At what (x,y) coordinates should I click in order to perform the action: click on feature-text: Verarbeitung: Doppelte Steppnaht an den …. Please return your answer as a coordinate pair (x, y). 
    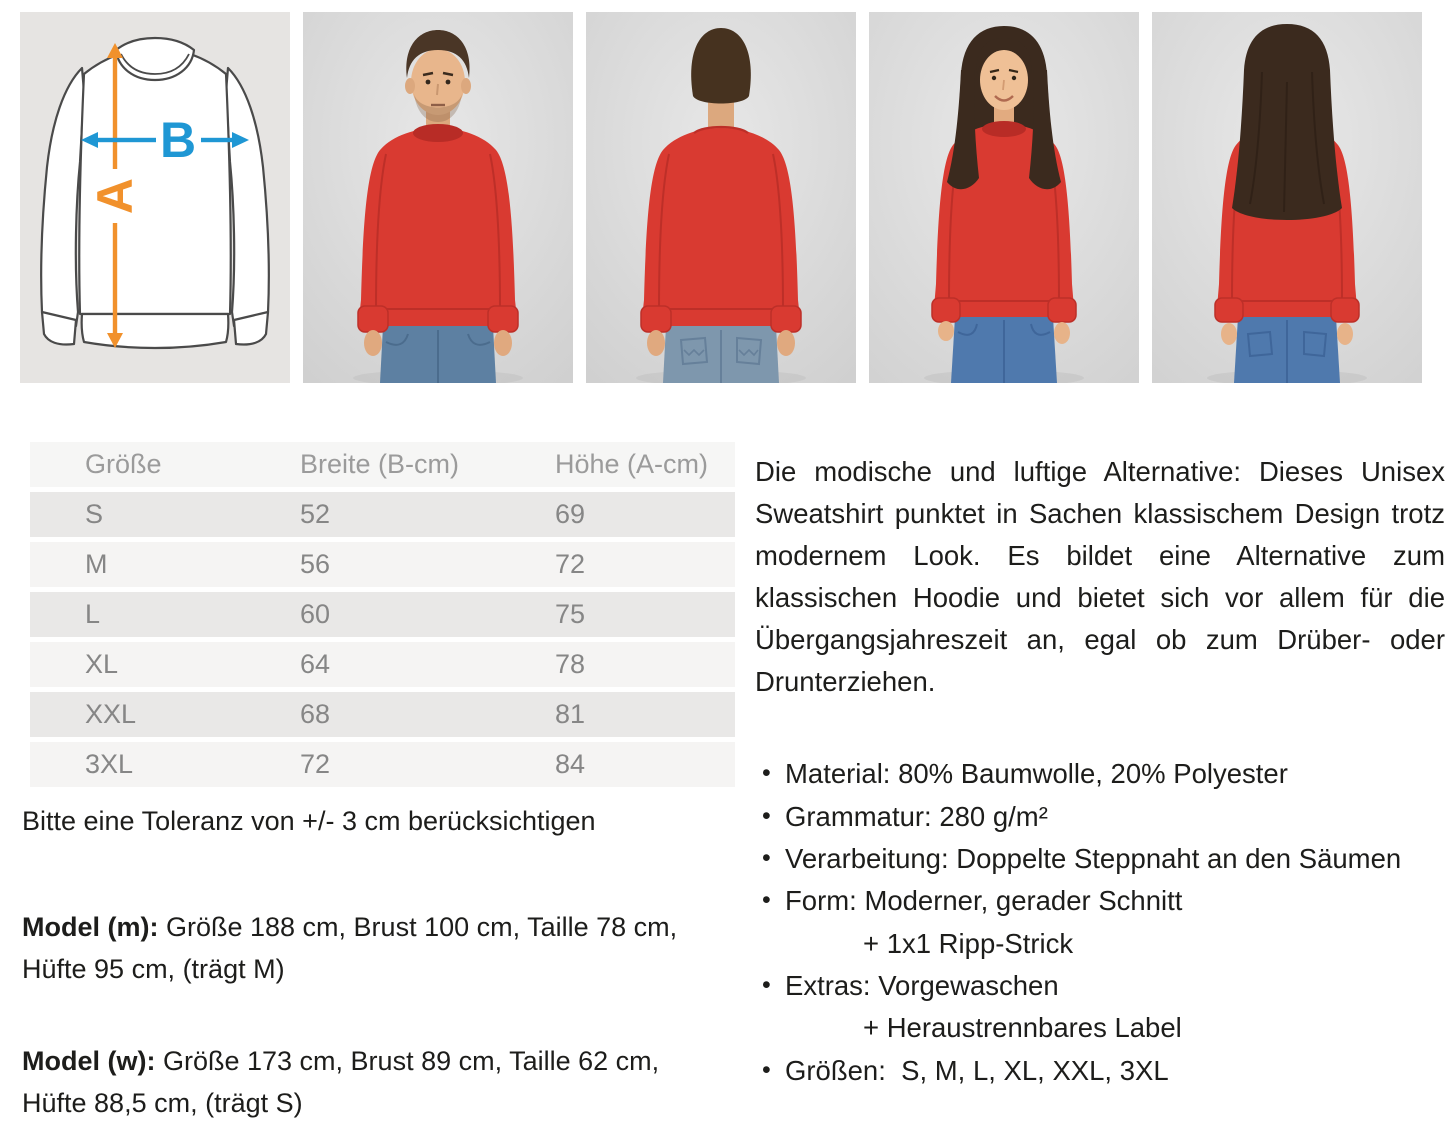
    Looking at the image, I should click on (1093, 859).